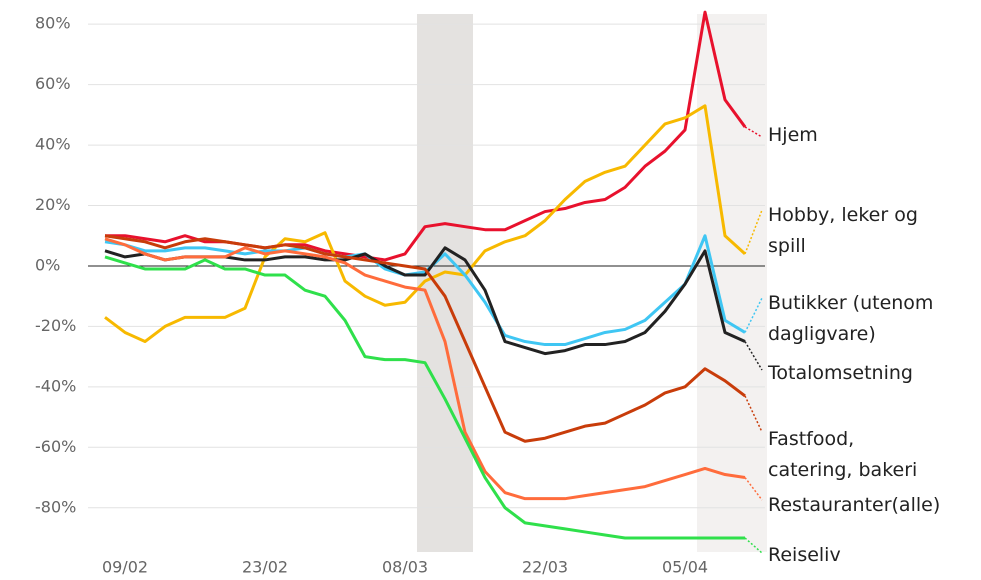  Describe the element at coordinates (55, 325) in the screenshot. I see `y-tick-label: -20%` at that location.